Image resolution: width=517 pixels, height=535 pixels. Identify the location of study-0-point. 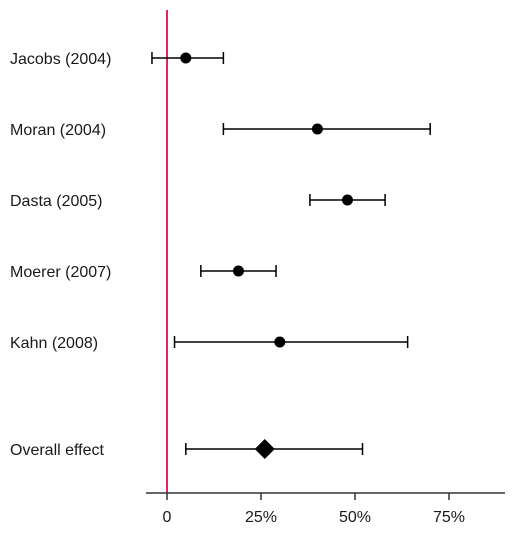
(186, 58).